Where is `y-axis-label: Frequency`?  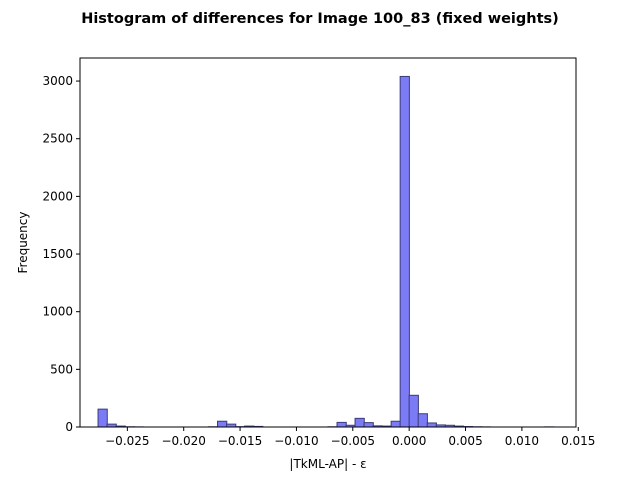
y-axis-label: Frequency is located at coordinates (23, 243).